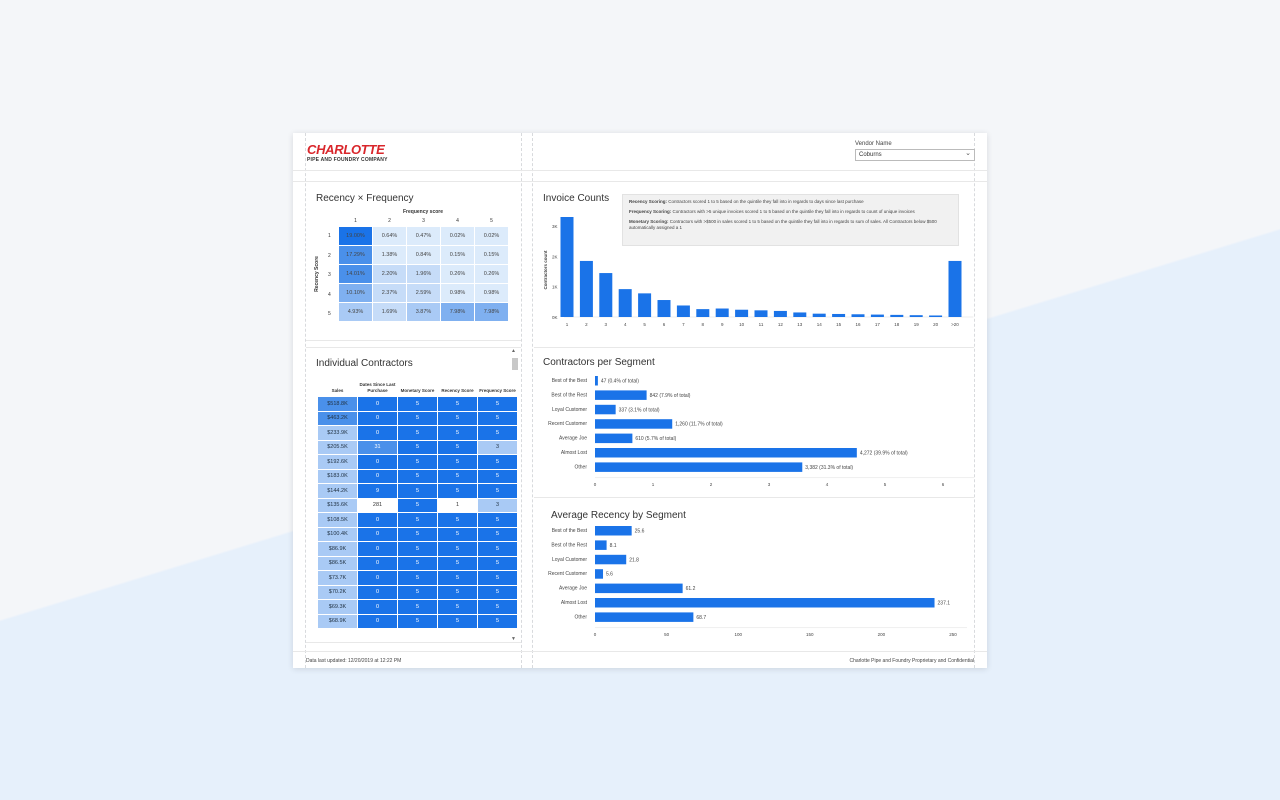 Image resolution: width=1280 pixels, height=800 pixels. What do you see at coordinates (417, 447) in the screenshot?
I see `table-row: $205.5K 31 5 5 3` at bounding box center [417, 447].